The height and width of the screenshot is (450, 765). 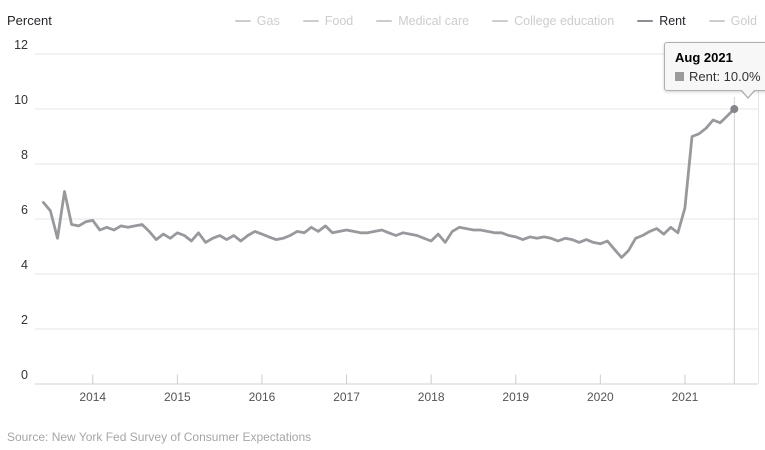 I want to click on x-axis-tick-label: 2018, so click(x=431, y=397).